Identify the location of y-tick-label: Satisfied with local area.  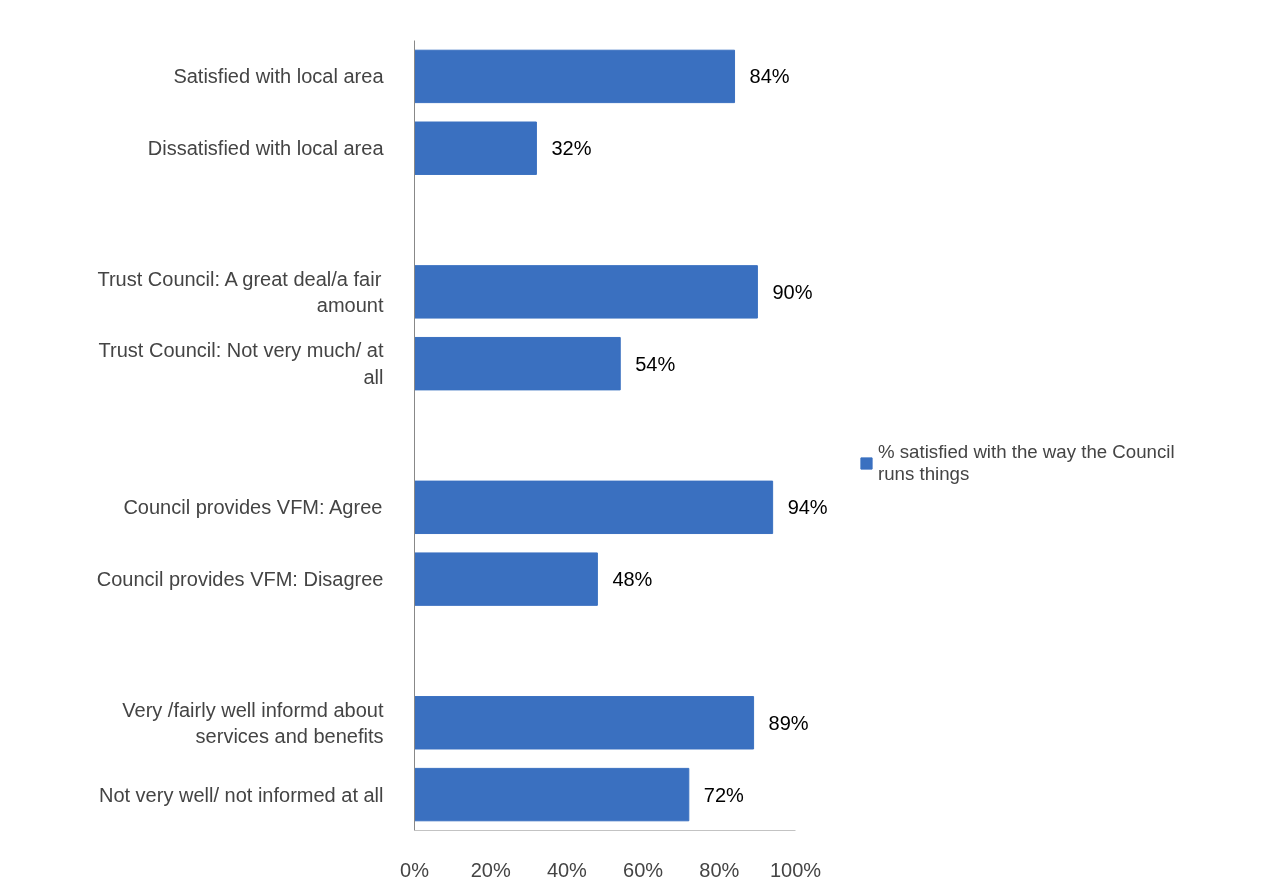
(279, 76).